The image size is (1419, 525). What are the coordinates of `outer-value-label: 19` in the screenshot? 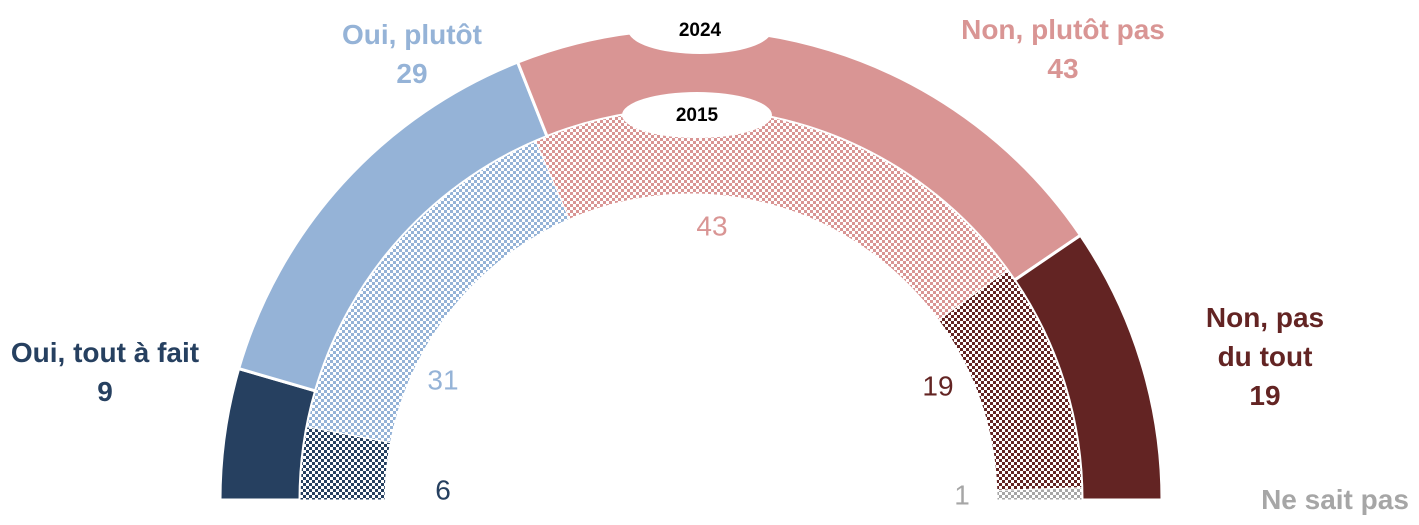 It's located at (1265, 395).